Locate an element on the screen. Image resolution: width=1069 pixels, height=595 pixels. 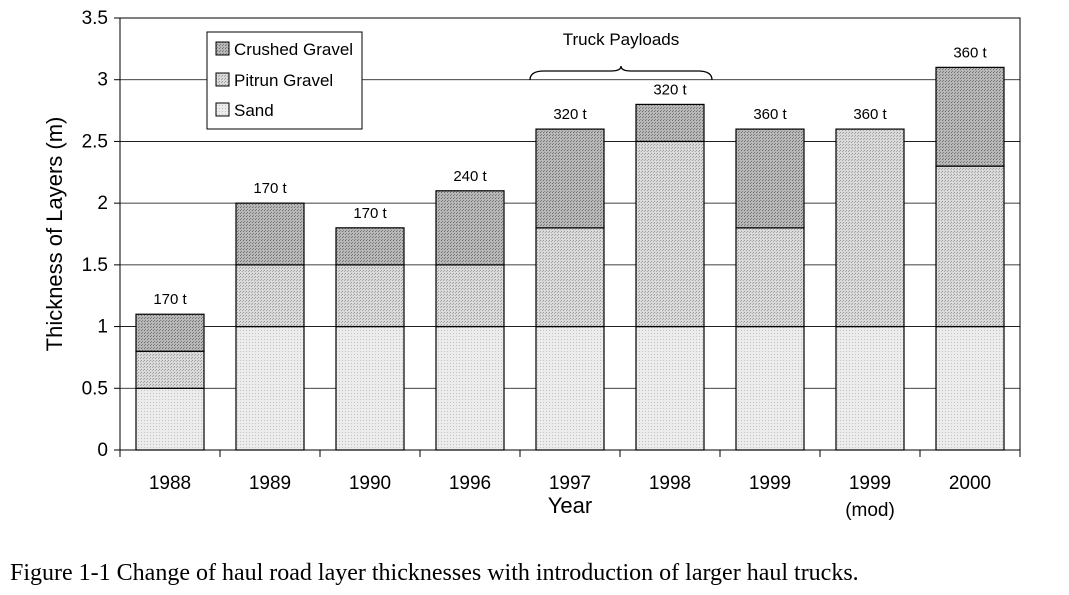
y-tick-label: 3.5 is located at coordinates (95, 18).